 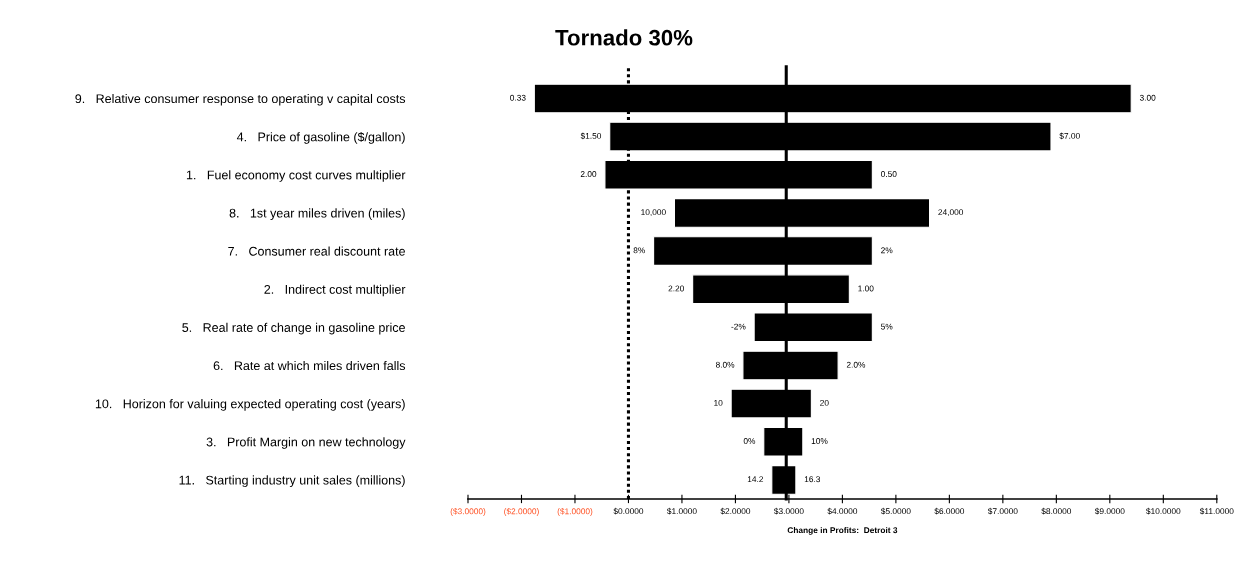 What do you see at coordinates (317, 214) in the screenshot?
I see `y-tick-label: 8. 1st year miles driven (miles)` at bounding box center [317, 214].